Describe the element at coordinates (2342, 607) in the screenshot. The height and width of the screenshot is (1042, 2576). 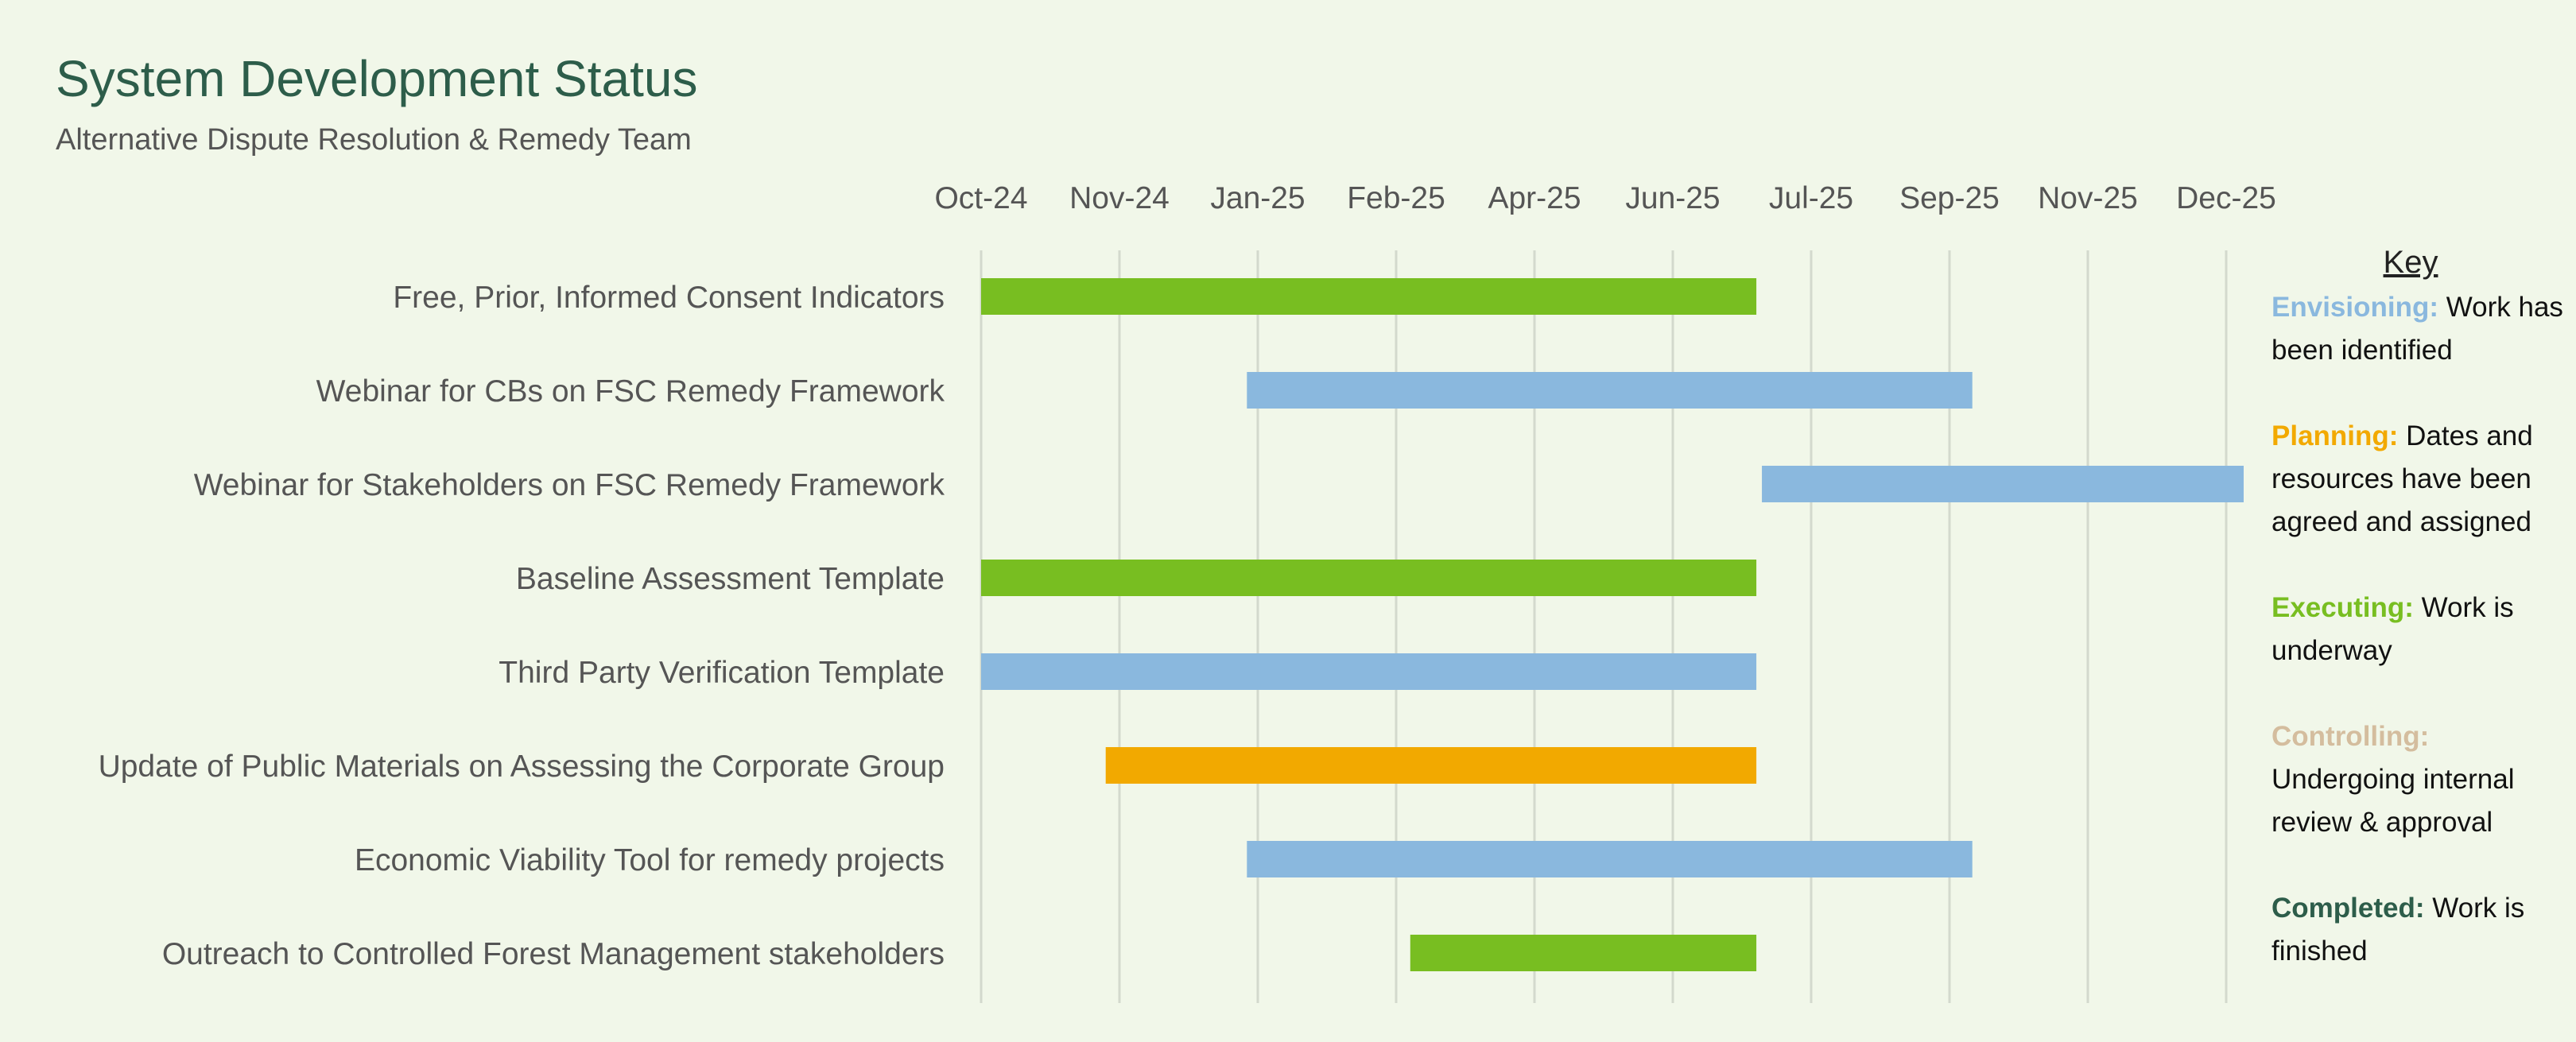
I see `key-label-executing: Executing:` at that location.